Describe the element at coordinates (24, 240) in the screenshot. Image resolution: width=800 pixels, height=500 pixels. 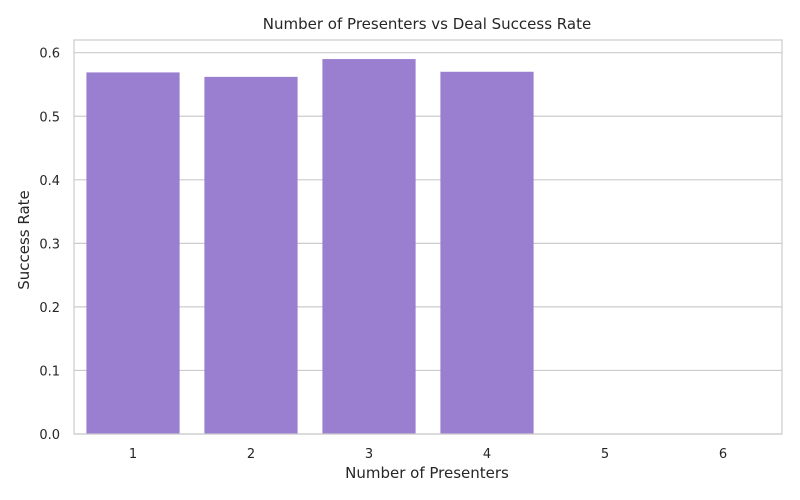
I see `y-axis-label: Success Rate` at that location.